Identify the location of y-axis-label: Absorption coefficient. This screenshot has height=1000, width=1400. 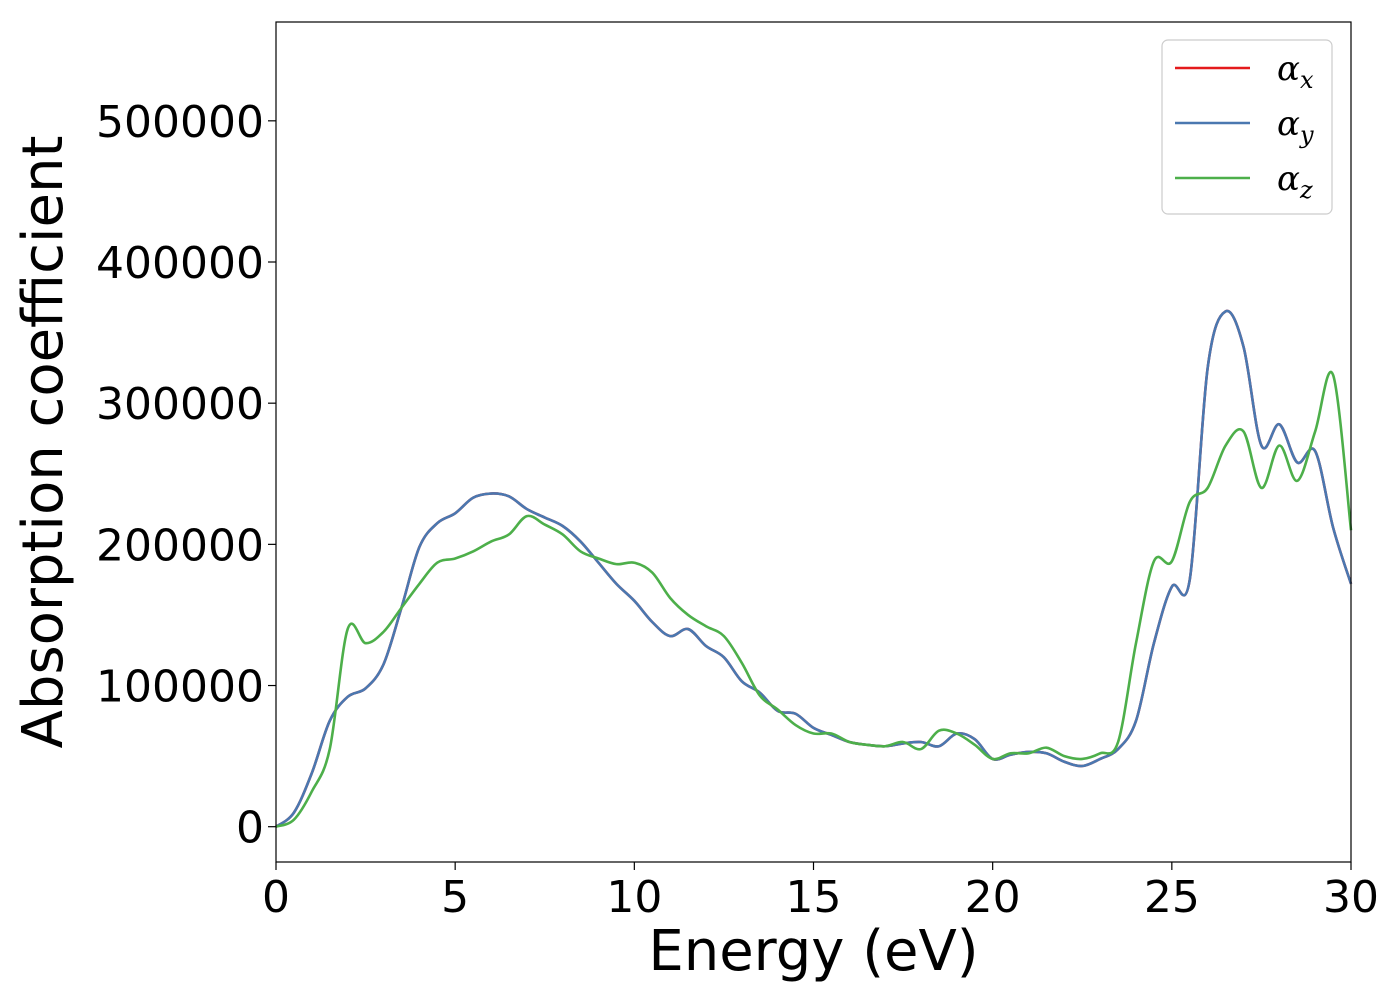
(43, 442).